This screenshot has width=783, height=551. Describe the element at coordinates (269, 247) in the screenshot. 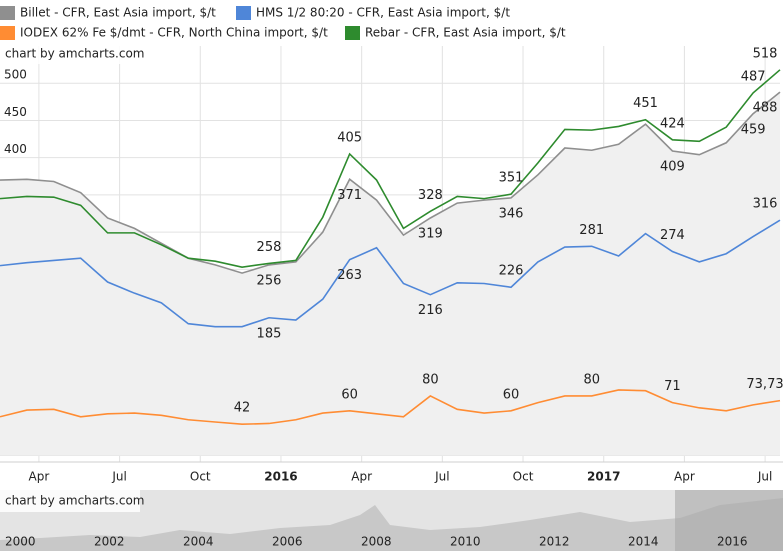

I see `data-label: 258` at that location.